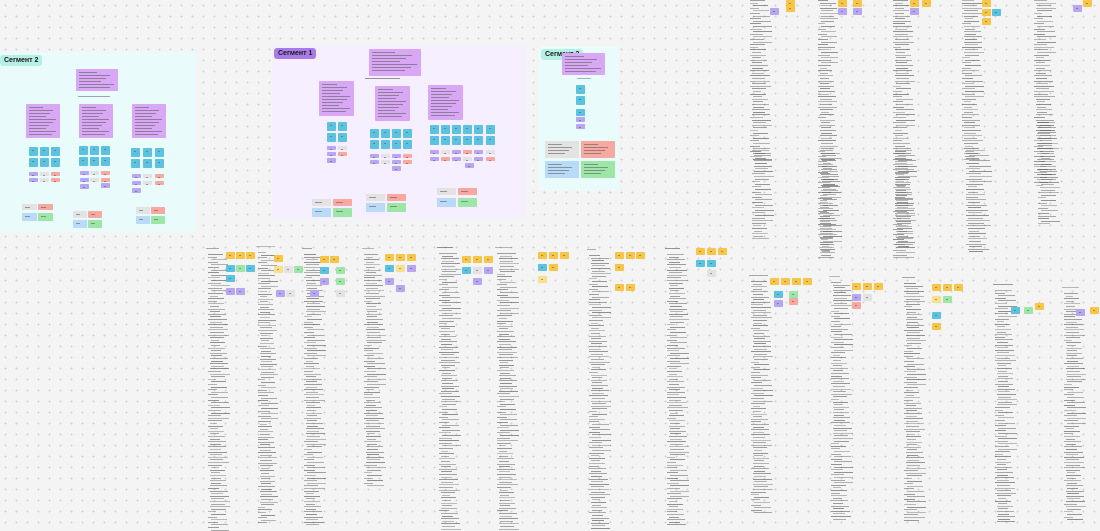  What do you see at coordinates (336, 98) in the screenshot?
I see `segment-1-persona-note` at bounding box center [336, 98].